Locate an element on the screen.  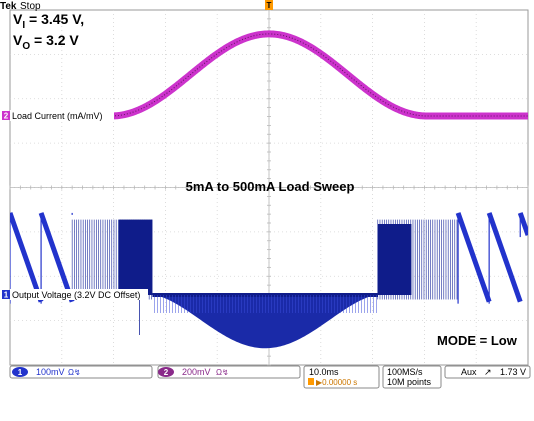
trigger-readout: Aux ↗ 1.73 V is located at coordinates (487, 372).